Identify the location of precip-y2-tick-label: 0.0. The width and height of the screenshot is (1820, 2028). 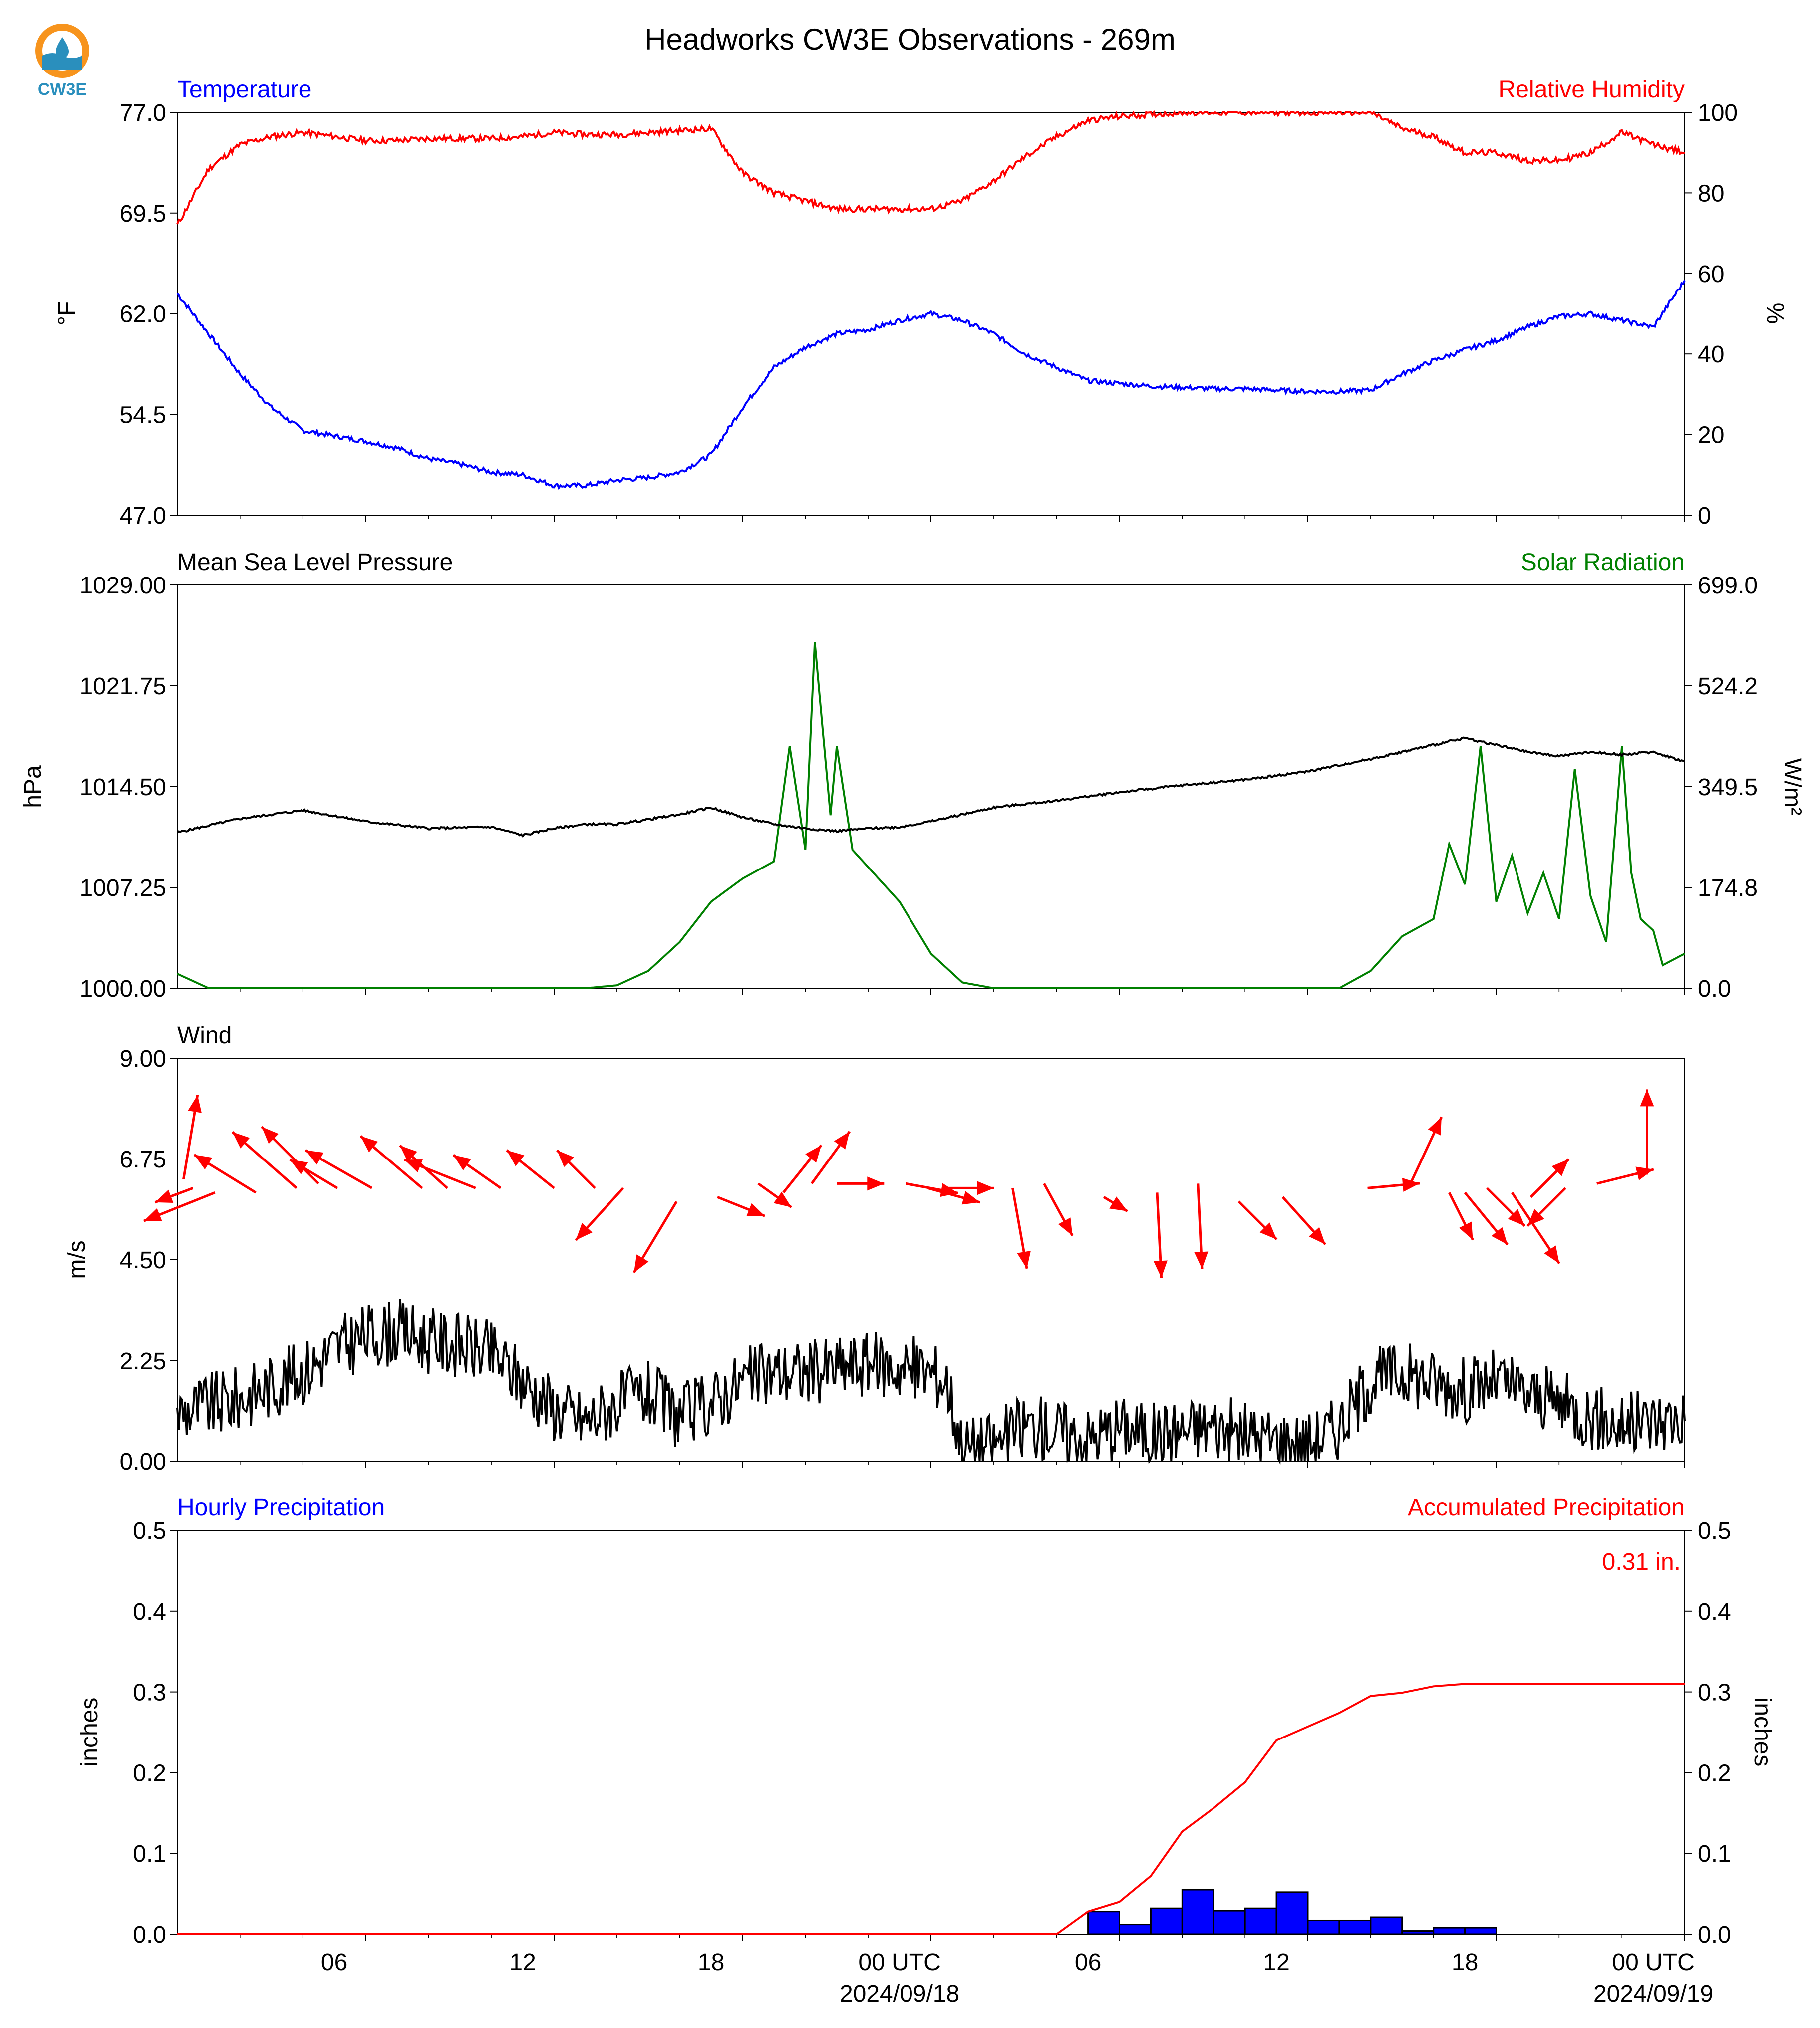
(1714, 1935).